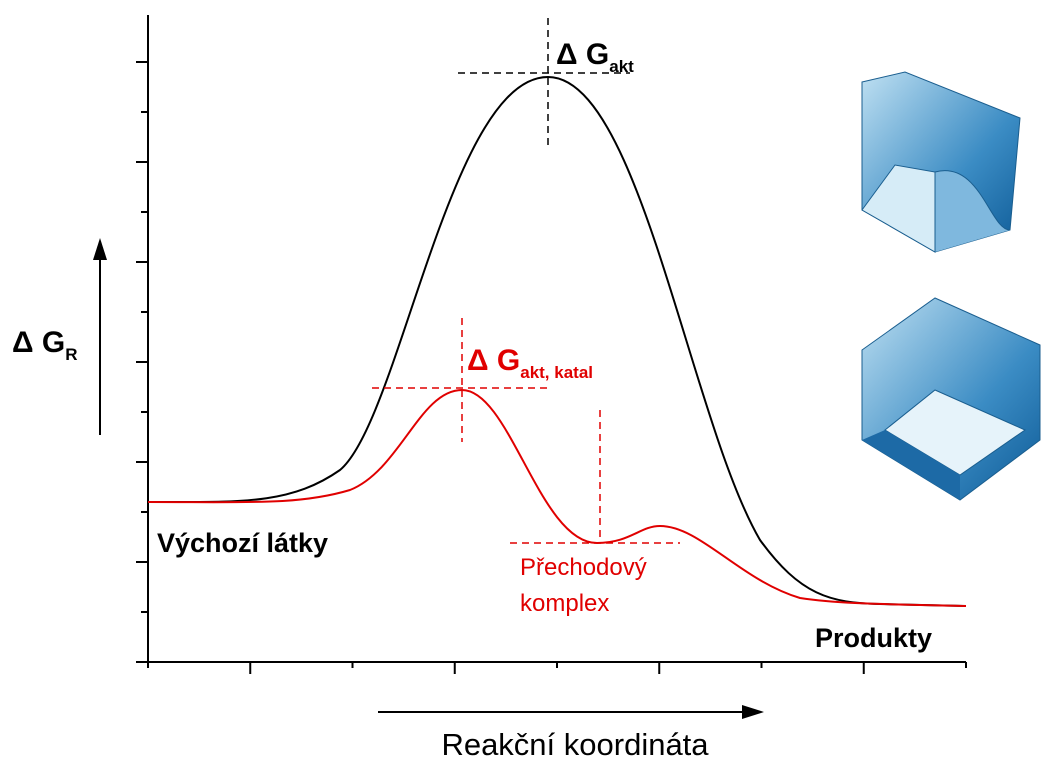 This screenshot has width=1064, height=758. What do you see at coordinates (941, 162) in the screenshot?
I see `surface-icon-top` at bounding box center [941, 162].